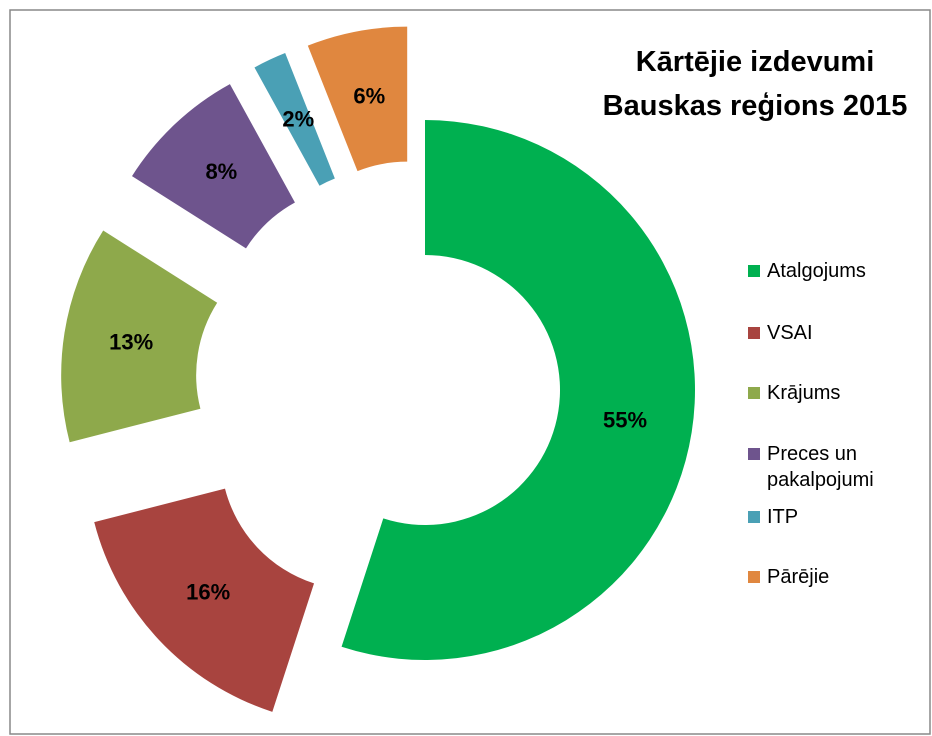 The image size is (932, 736). Describe the element at coordinates (820, 467) in the screenshot. I see `legend-label: Preces un pakalpojumi` at that location.